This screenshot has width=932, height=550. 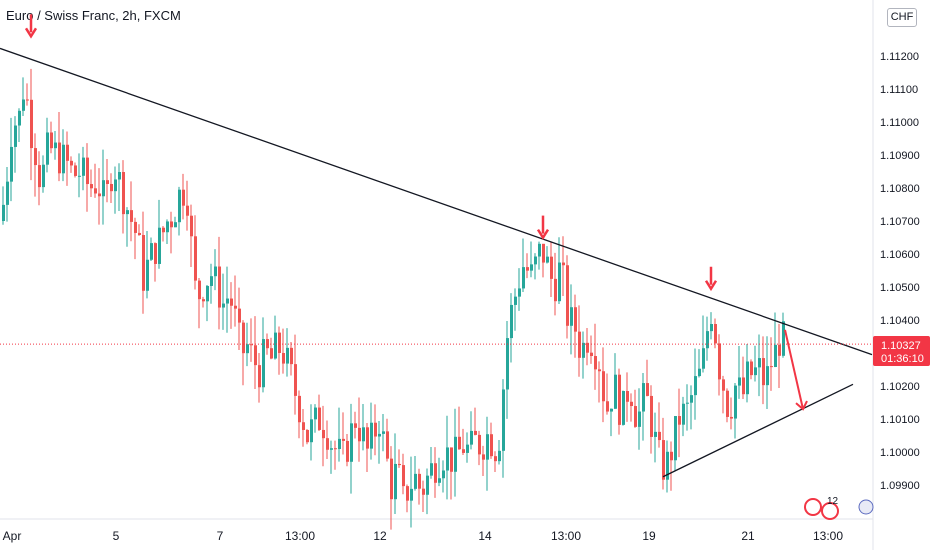 I want to click on price-tick-label: 1.10000, so click(x=900, y=453).